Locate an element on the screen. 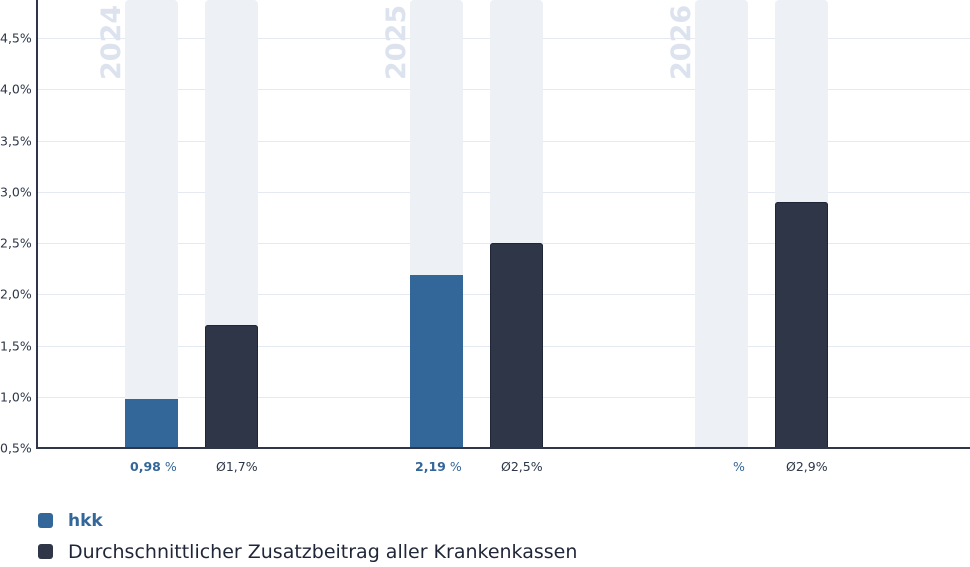 This screenshot has width=970, height=567. value-label-hkk: 2,19 % is located at coordinates (438, 466).